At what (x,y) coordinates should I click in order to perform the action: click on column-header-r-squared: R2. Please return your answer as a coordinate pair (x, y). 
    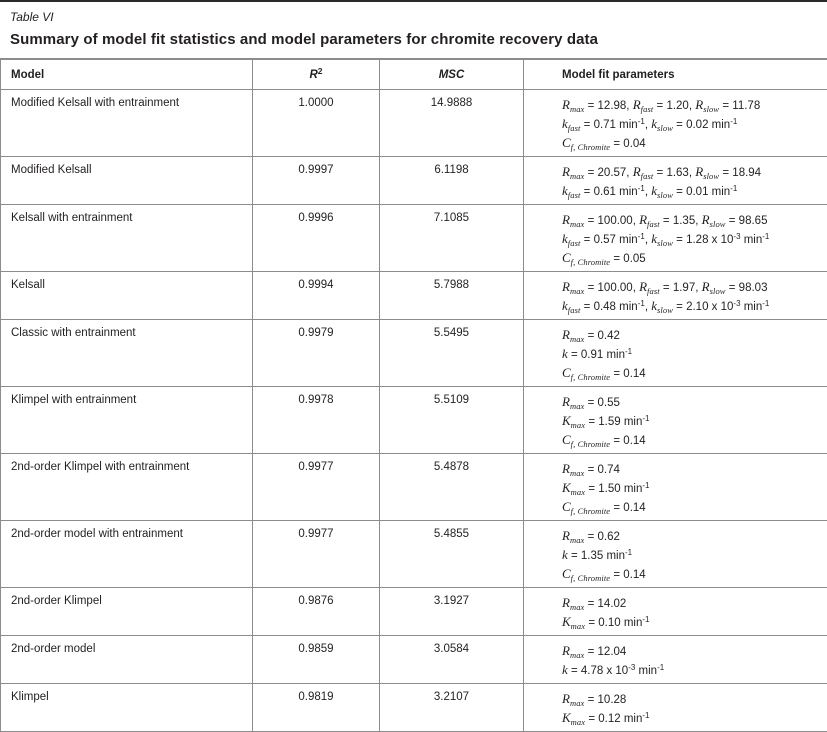
    Looking at the image, I should click on (316, 74).